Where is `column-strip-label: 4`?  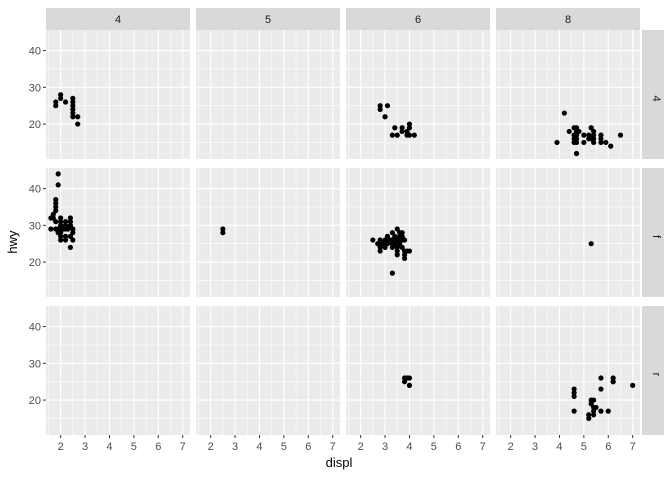
column-strip-label: 4 is located at coordinates (118, 20).